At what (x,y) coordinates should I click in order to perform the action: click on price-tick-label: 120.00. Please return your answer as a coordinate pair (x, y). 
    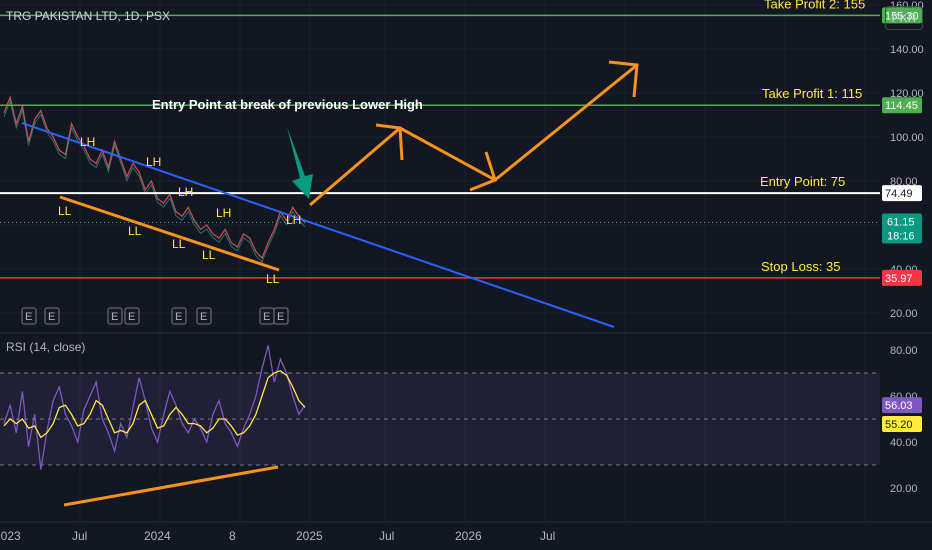
    Looking at the image, I should click on (907, 94).